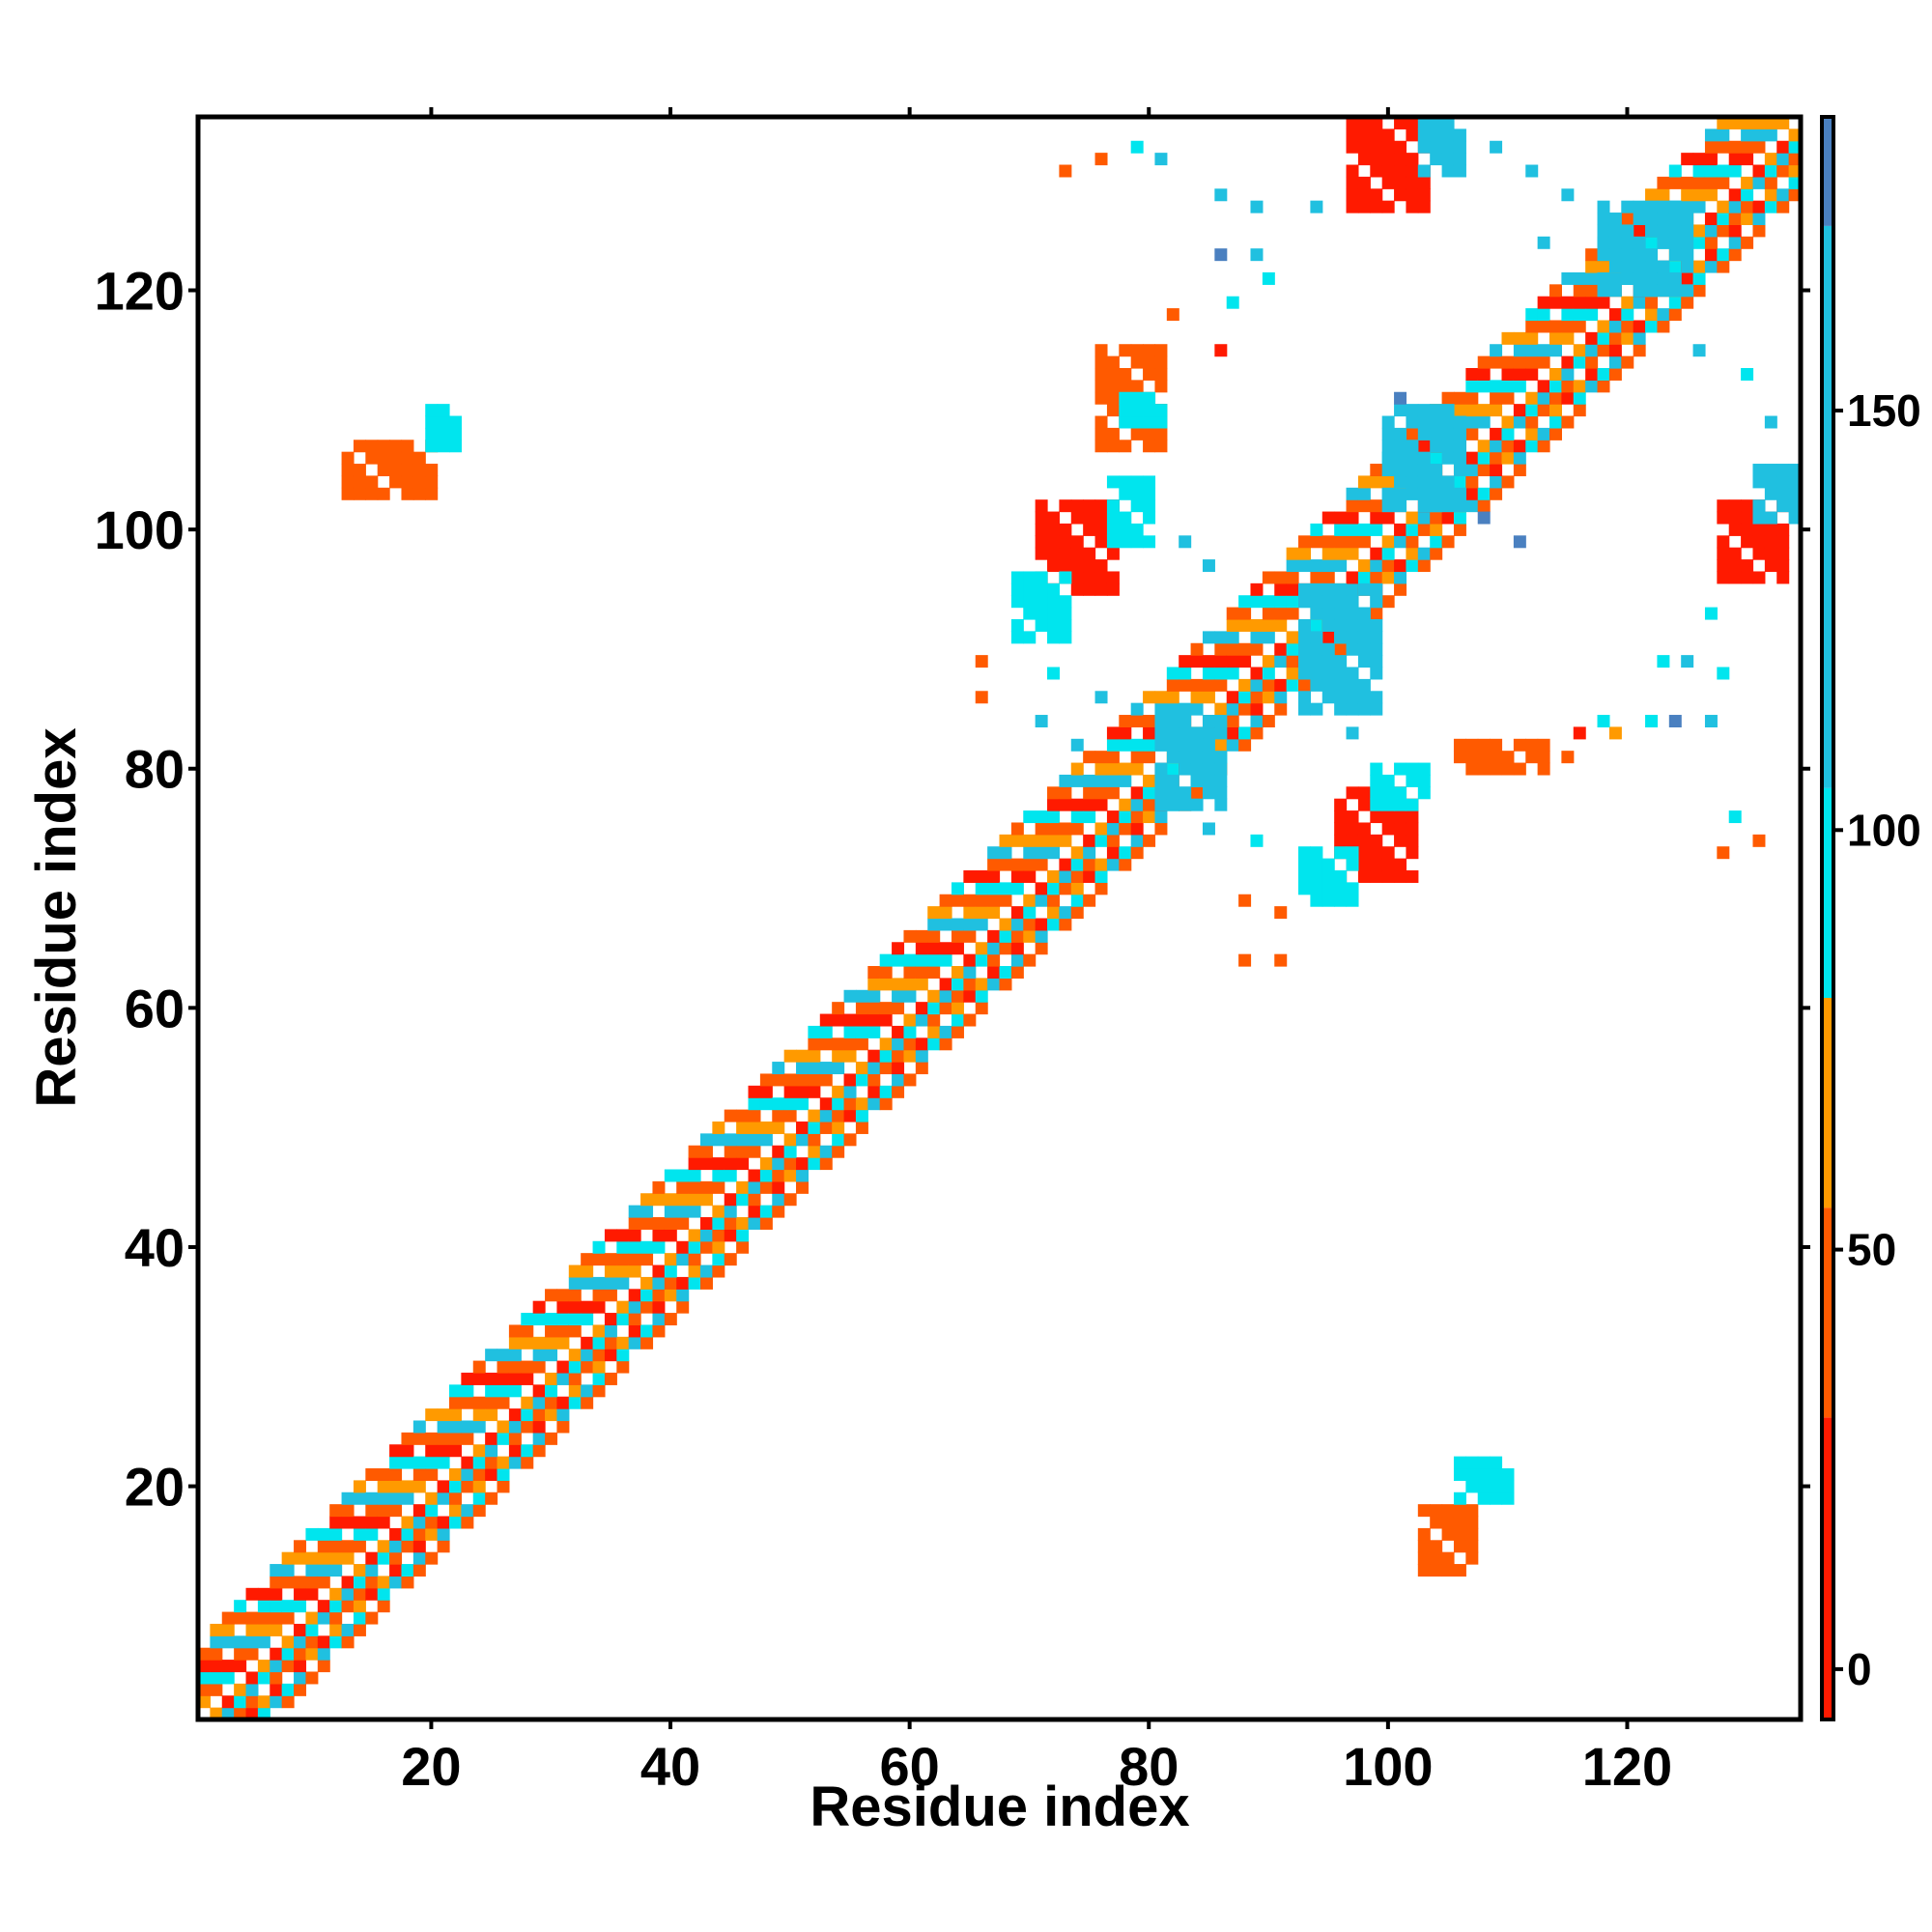 This screenshot has width=1932, height=1932. I want to click on y-tick-label: 100, so click(140, 529).